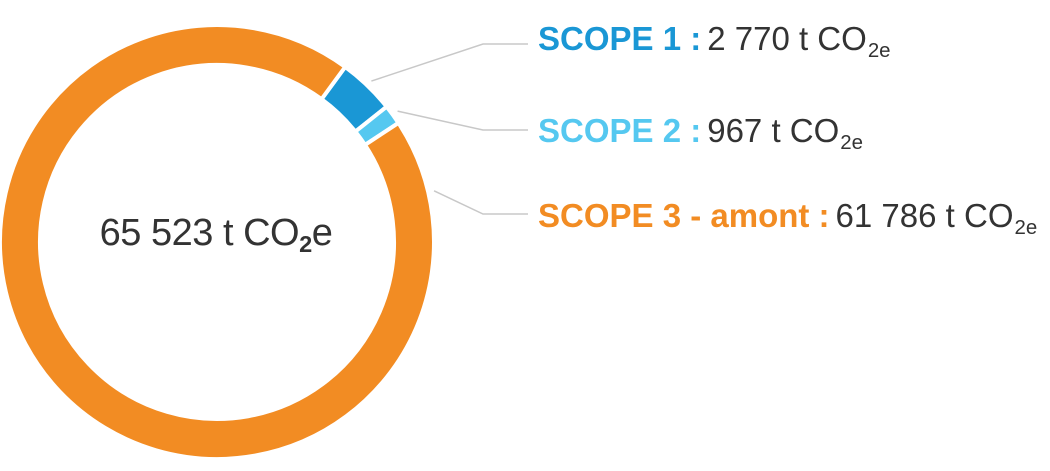  I want to click on legend-name-scope-3: SCOPE 3 - amont :, so click(684, 215).